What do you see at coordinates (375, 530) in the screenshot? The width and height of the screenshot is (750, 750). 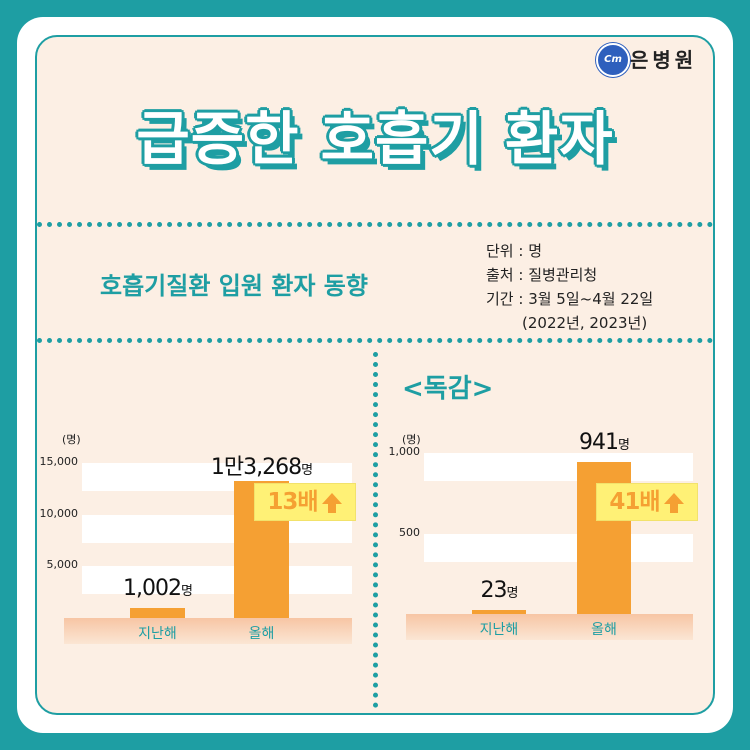 I see `divider-vertical` at bounding box center [375, 530].